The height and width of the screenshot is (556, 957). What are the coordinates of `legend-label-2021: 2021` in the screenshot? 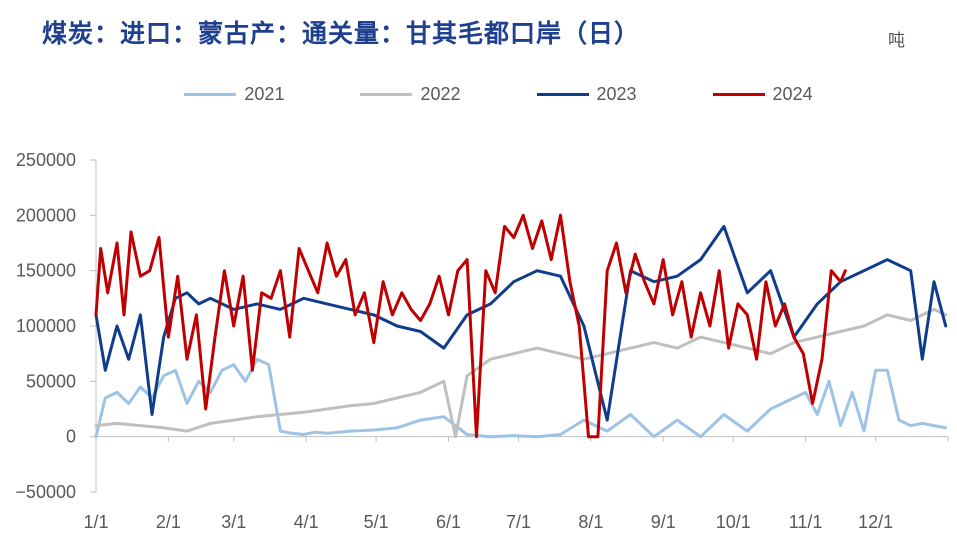 It's located at (264, 94).